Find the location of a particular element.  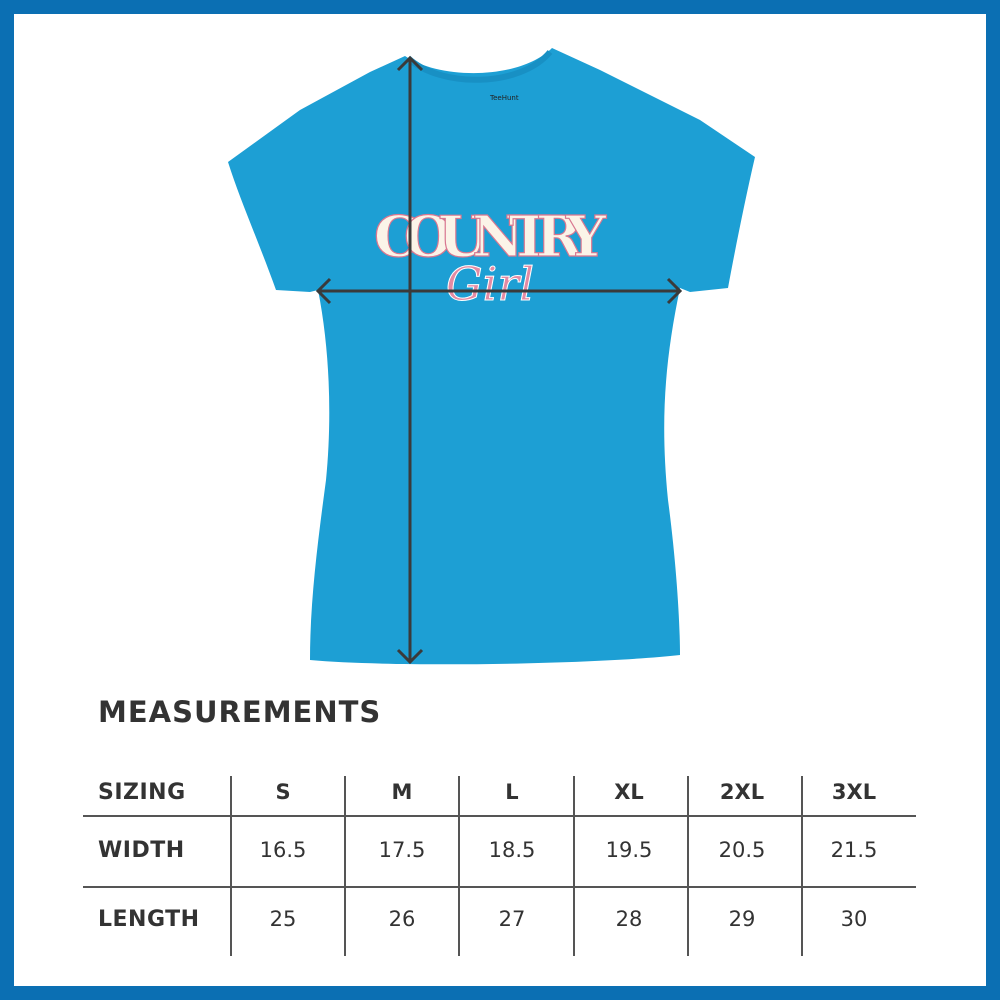

width-value: 20.5 is located at coordinates (742, 850).